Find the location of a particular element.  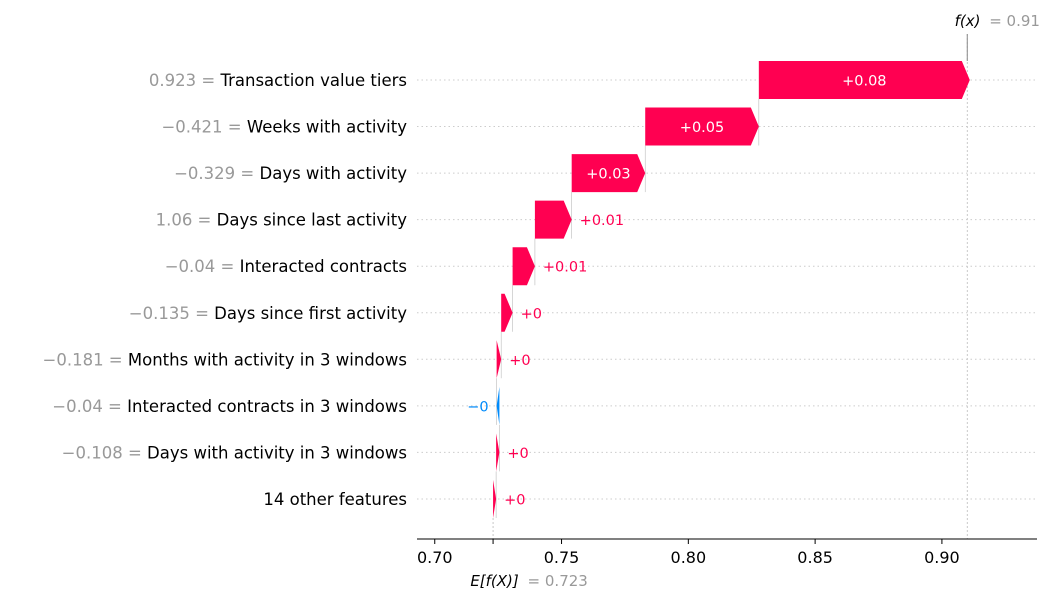

feature-name: 14 other features is located at coordinates (335, 499).